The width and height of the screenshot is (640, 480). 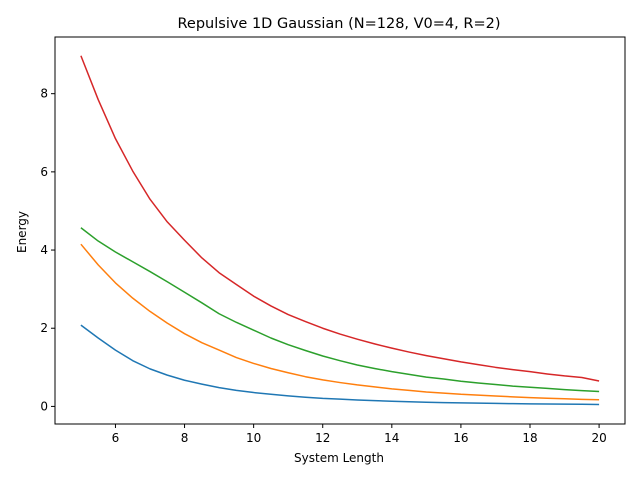 What do you see at coordinates (44, 328) in the screenshot?
I see `y-tick-label: 2` at bounding box center [44, 328].